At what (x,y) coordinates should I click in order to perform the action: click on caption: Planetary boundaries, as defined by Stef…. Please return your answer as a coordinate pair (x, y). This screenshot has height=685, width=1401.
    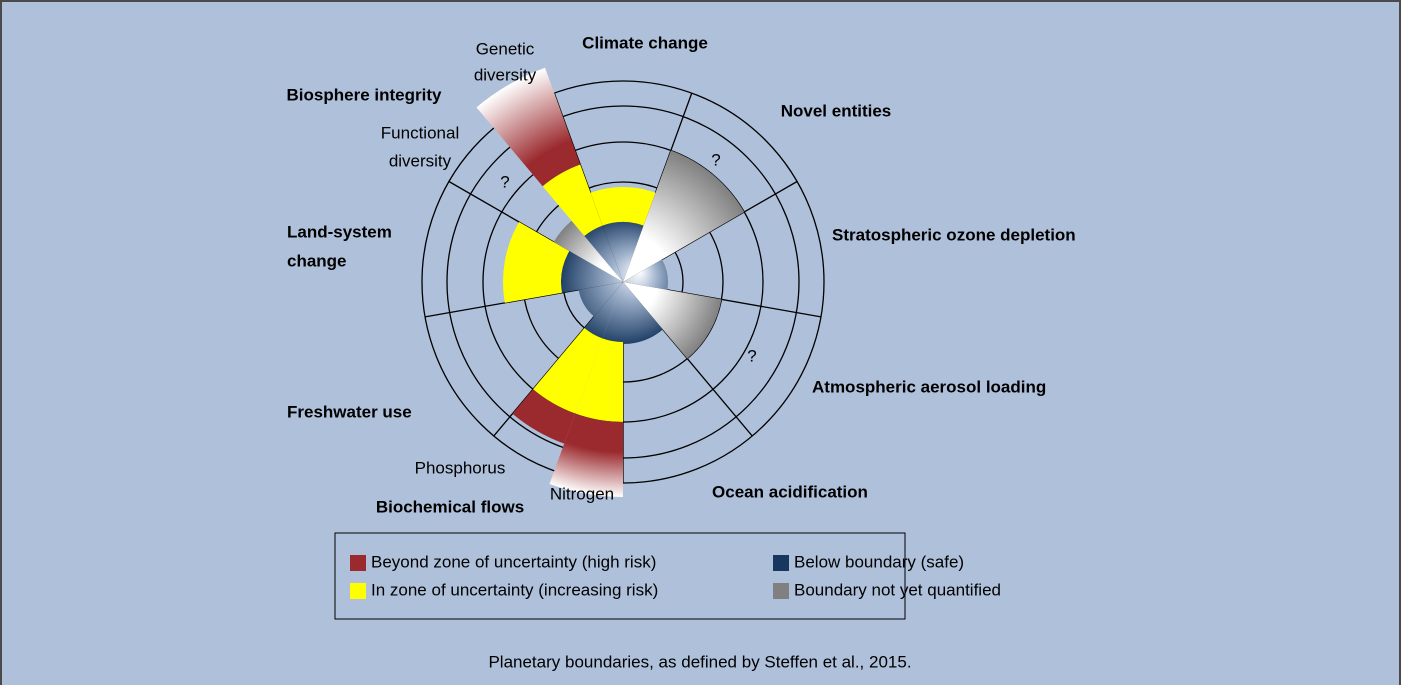
    Looking at the image, I should click on (699, 661).